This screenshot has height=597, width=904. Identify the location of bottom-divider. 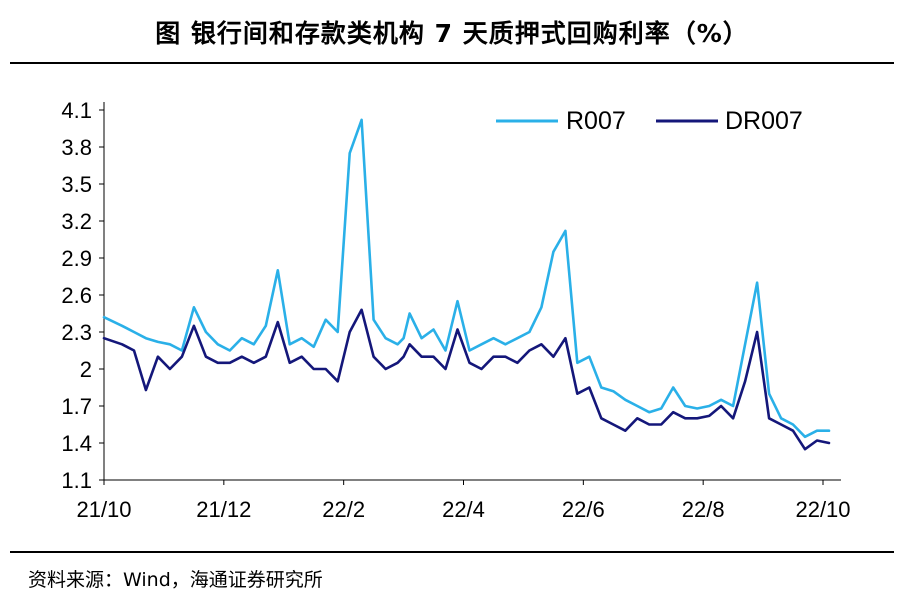
(452, 552).